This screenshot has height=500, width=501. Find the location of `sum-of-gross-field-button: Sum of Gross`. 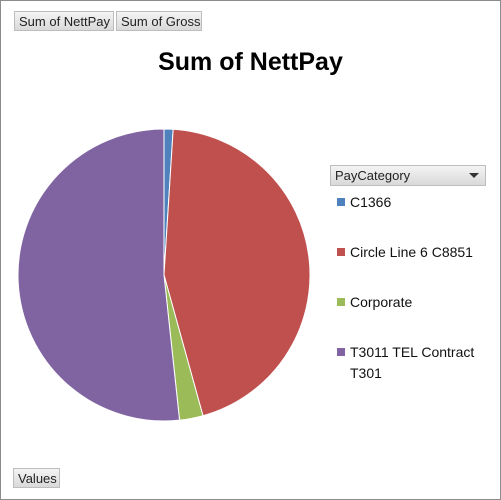

sum-of-gross-field-button: Sum of Gross is located at coordinates (159, 21).